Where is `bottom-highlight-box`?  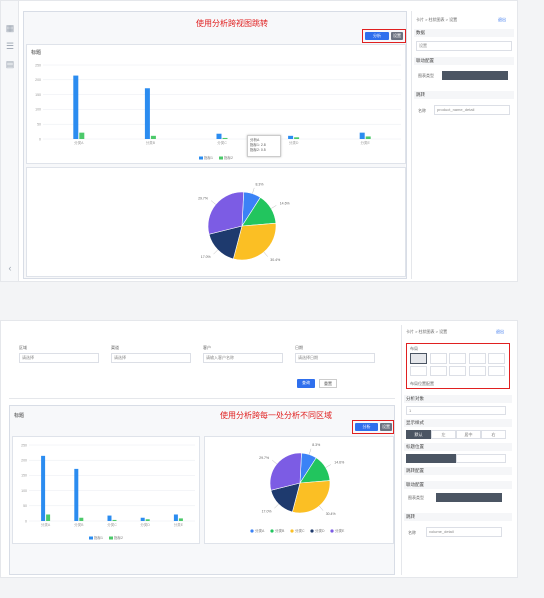
bottom-highlight-box is located at coordinates (373, 427).